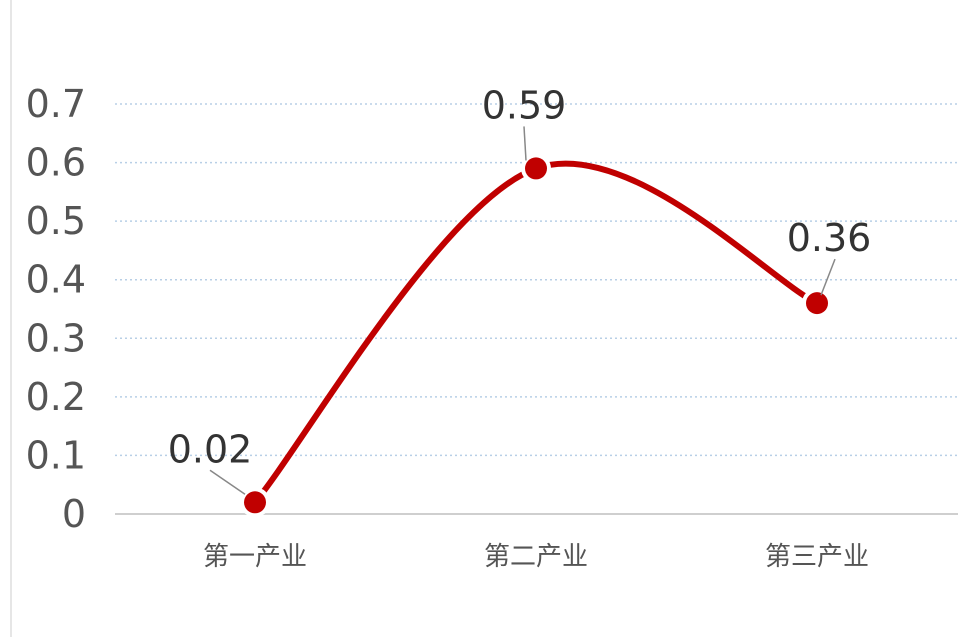 This screenshot has height=637, width=972. What do you see at coordinates (56, 455) in the screenshot?
I see `y-tick-label: 0.1` at bounding box center [56, 455].